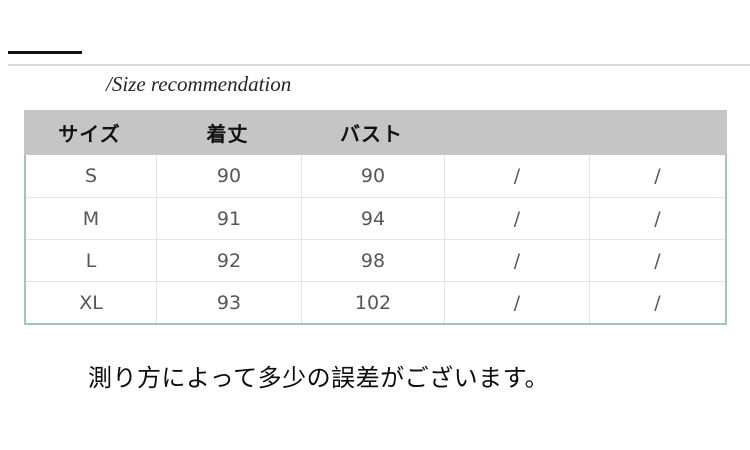 This screenshot has width=750, height=450. I want to click on measurement-note: 測り方によって多少の誤差がございます。, so click(319, 378).